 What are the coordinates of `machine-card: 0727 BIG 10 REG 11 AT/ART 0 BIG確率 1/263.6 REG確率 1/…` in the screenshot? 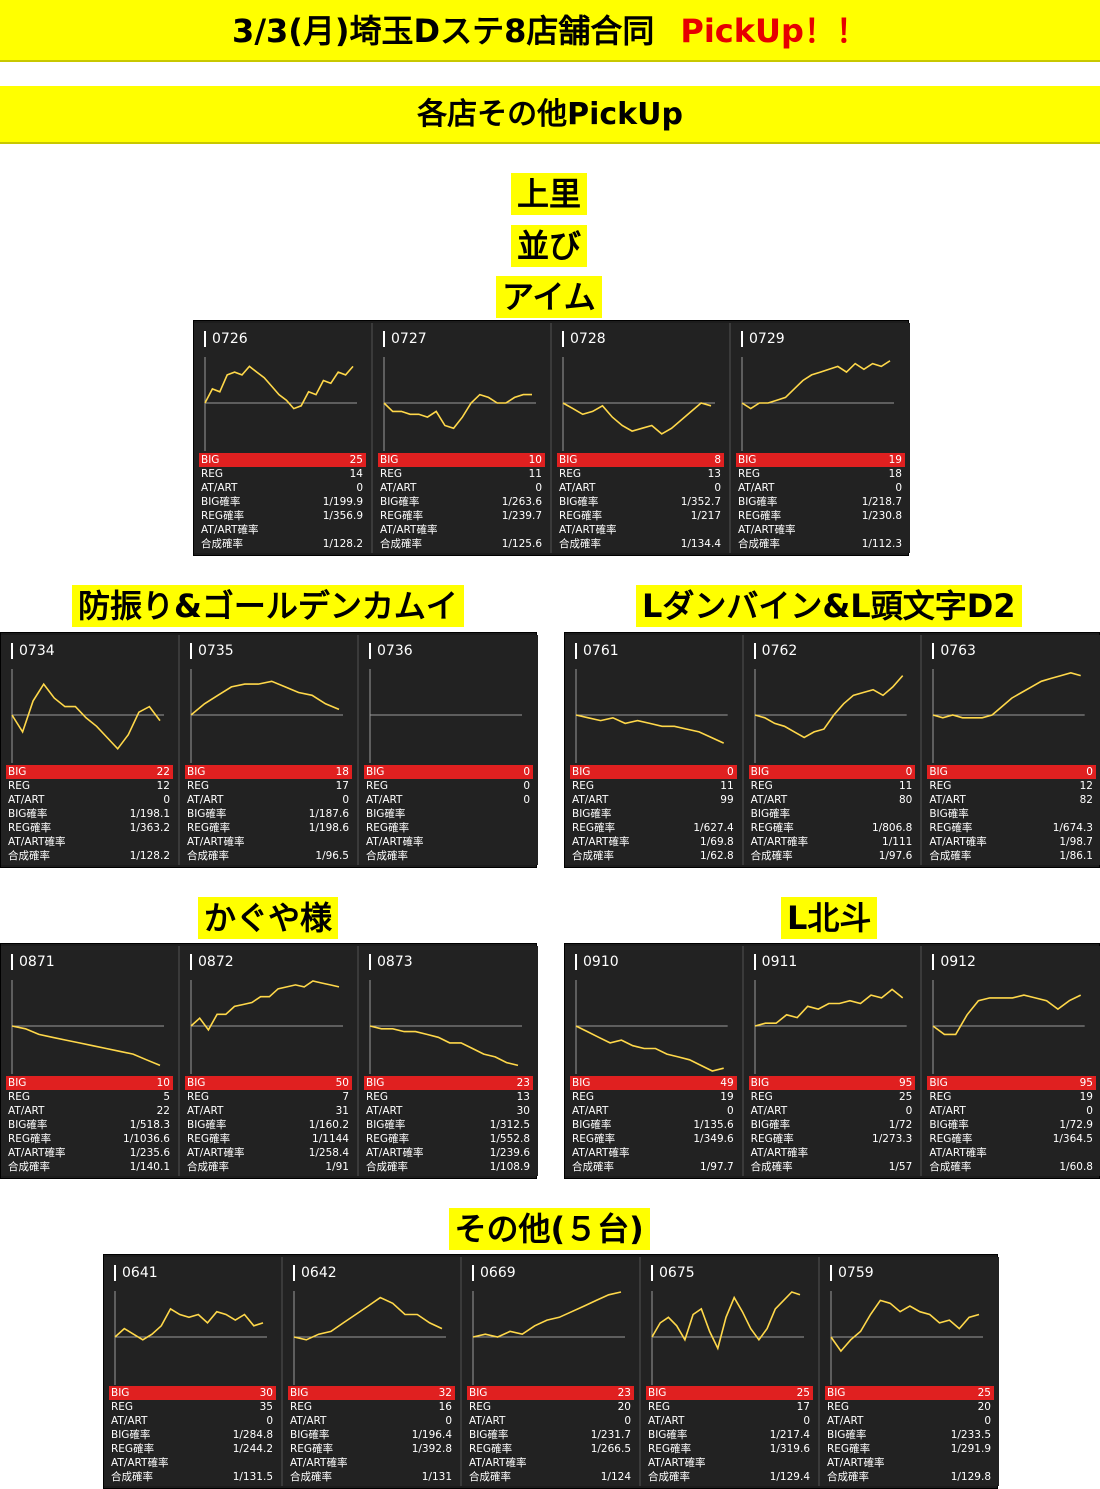 It's located at (462, 438).